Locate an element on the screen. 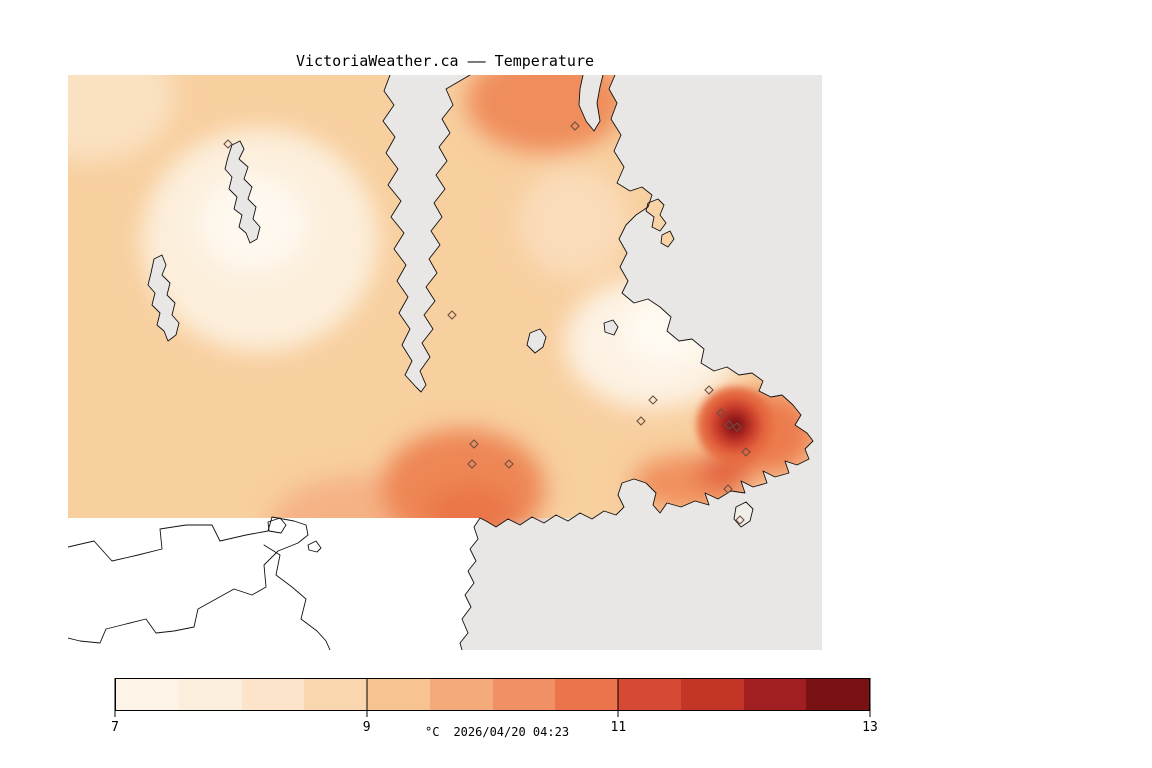  lake-small is located at coordinates (611, 327).